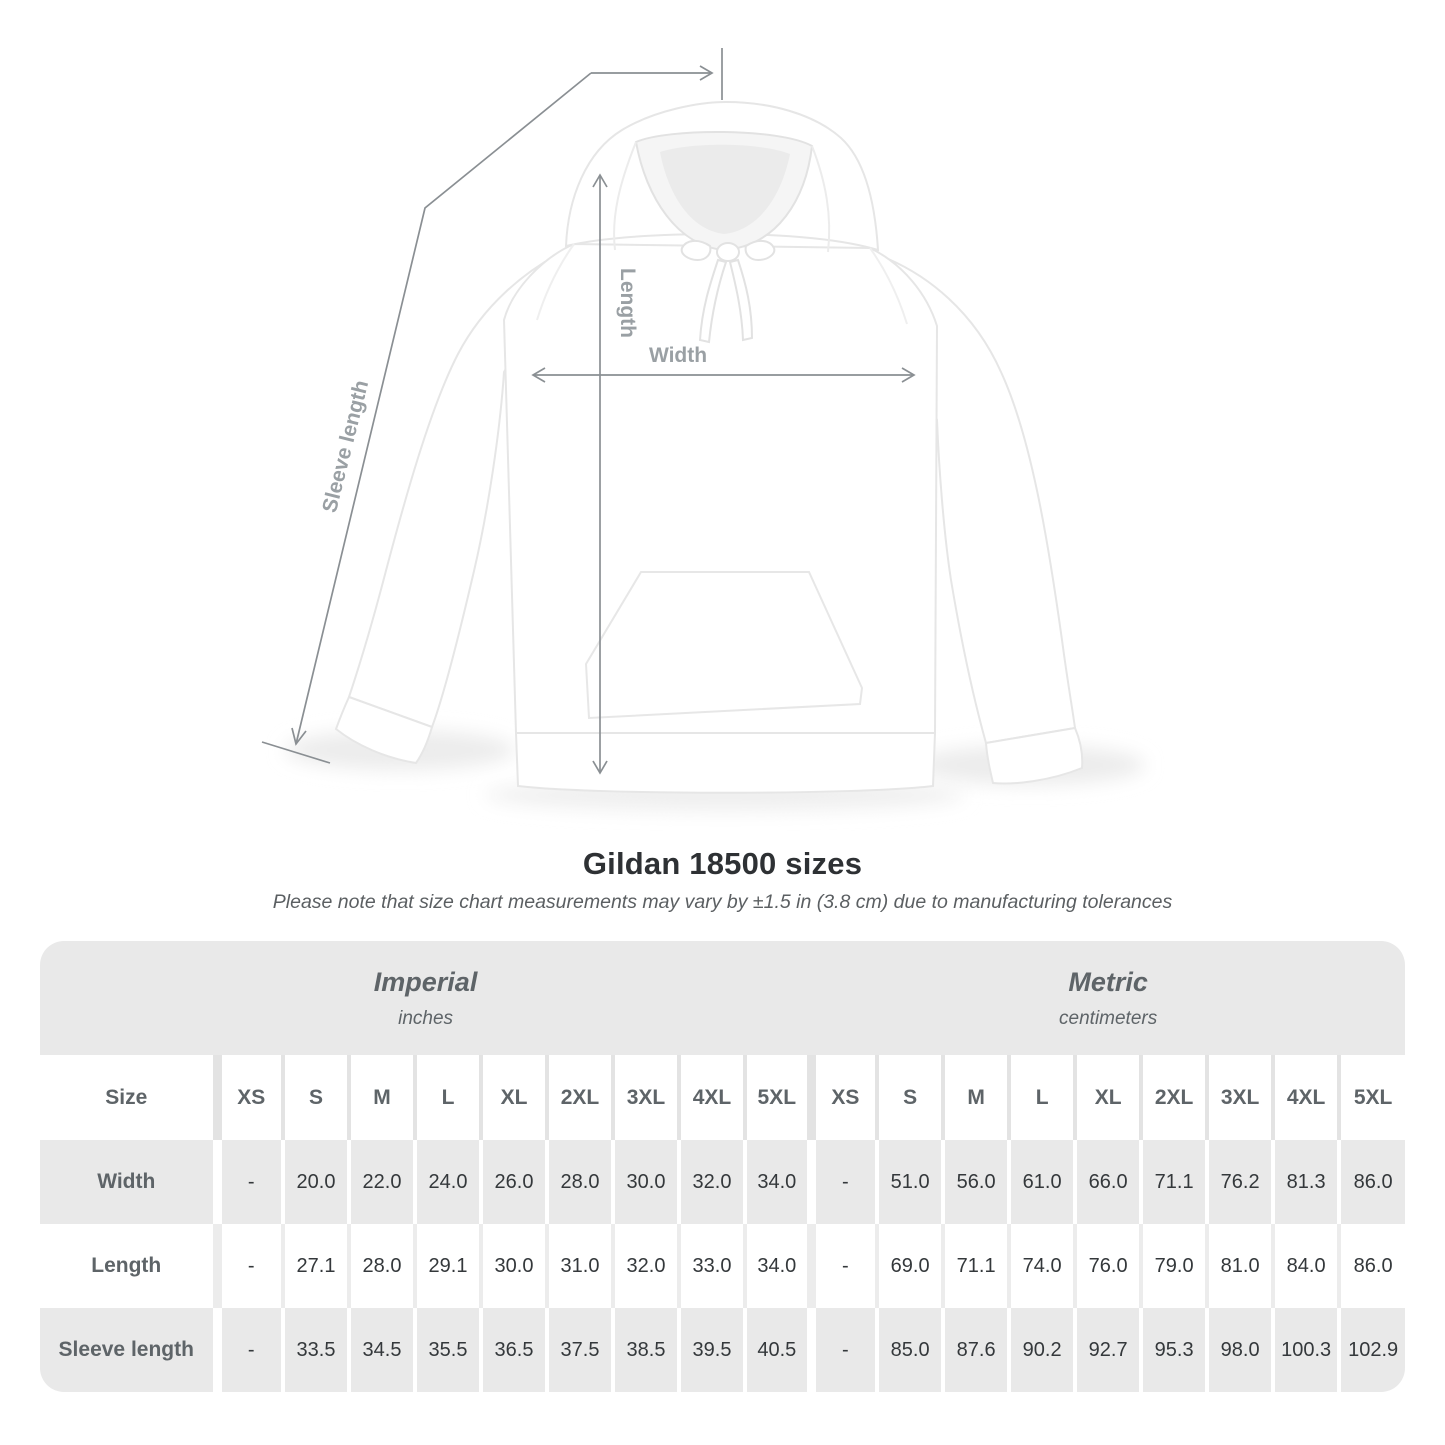 Image resolution: width=1445 pixels, height=1445 pixels. Describe the element at coordinates (909, 1182) in the screenshot. I see `cell: 51.0` at that location.